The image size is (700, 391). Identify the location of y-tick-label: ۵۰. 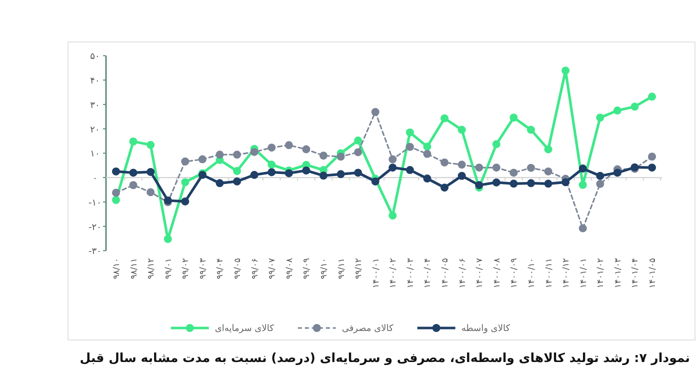
(95, 57).